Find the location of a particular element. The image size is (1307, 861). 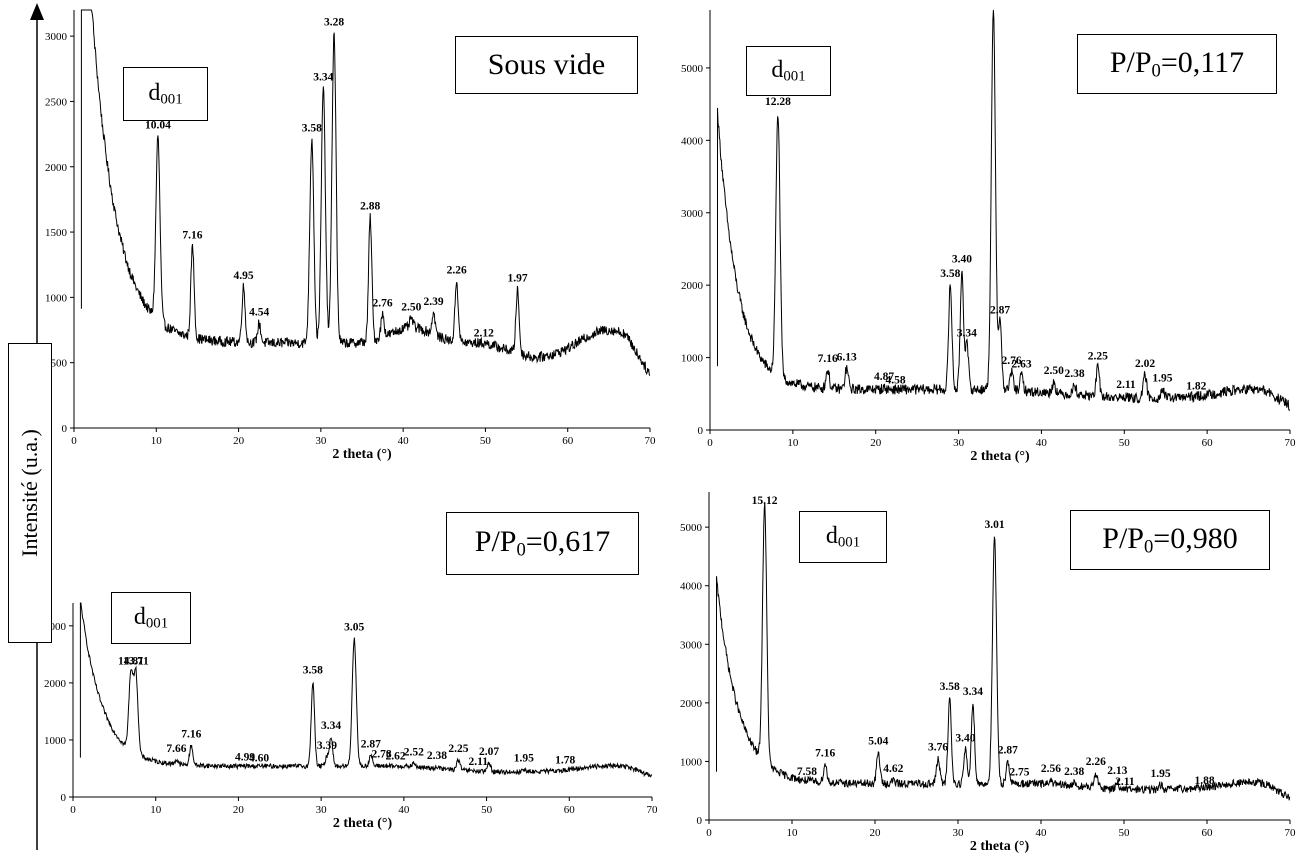

peak-label: 4.62 is located at coordinates (893, 769).